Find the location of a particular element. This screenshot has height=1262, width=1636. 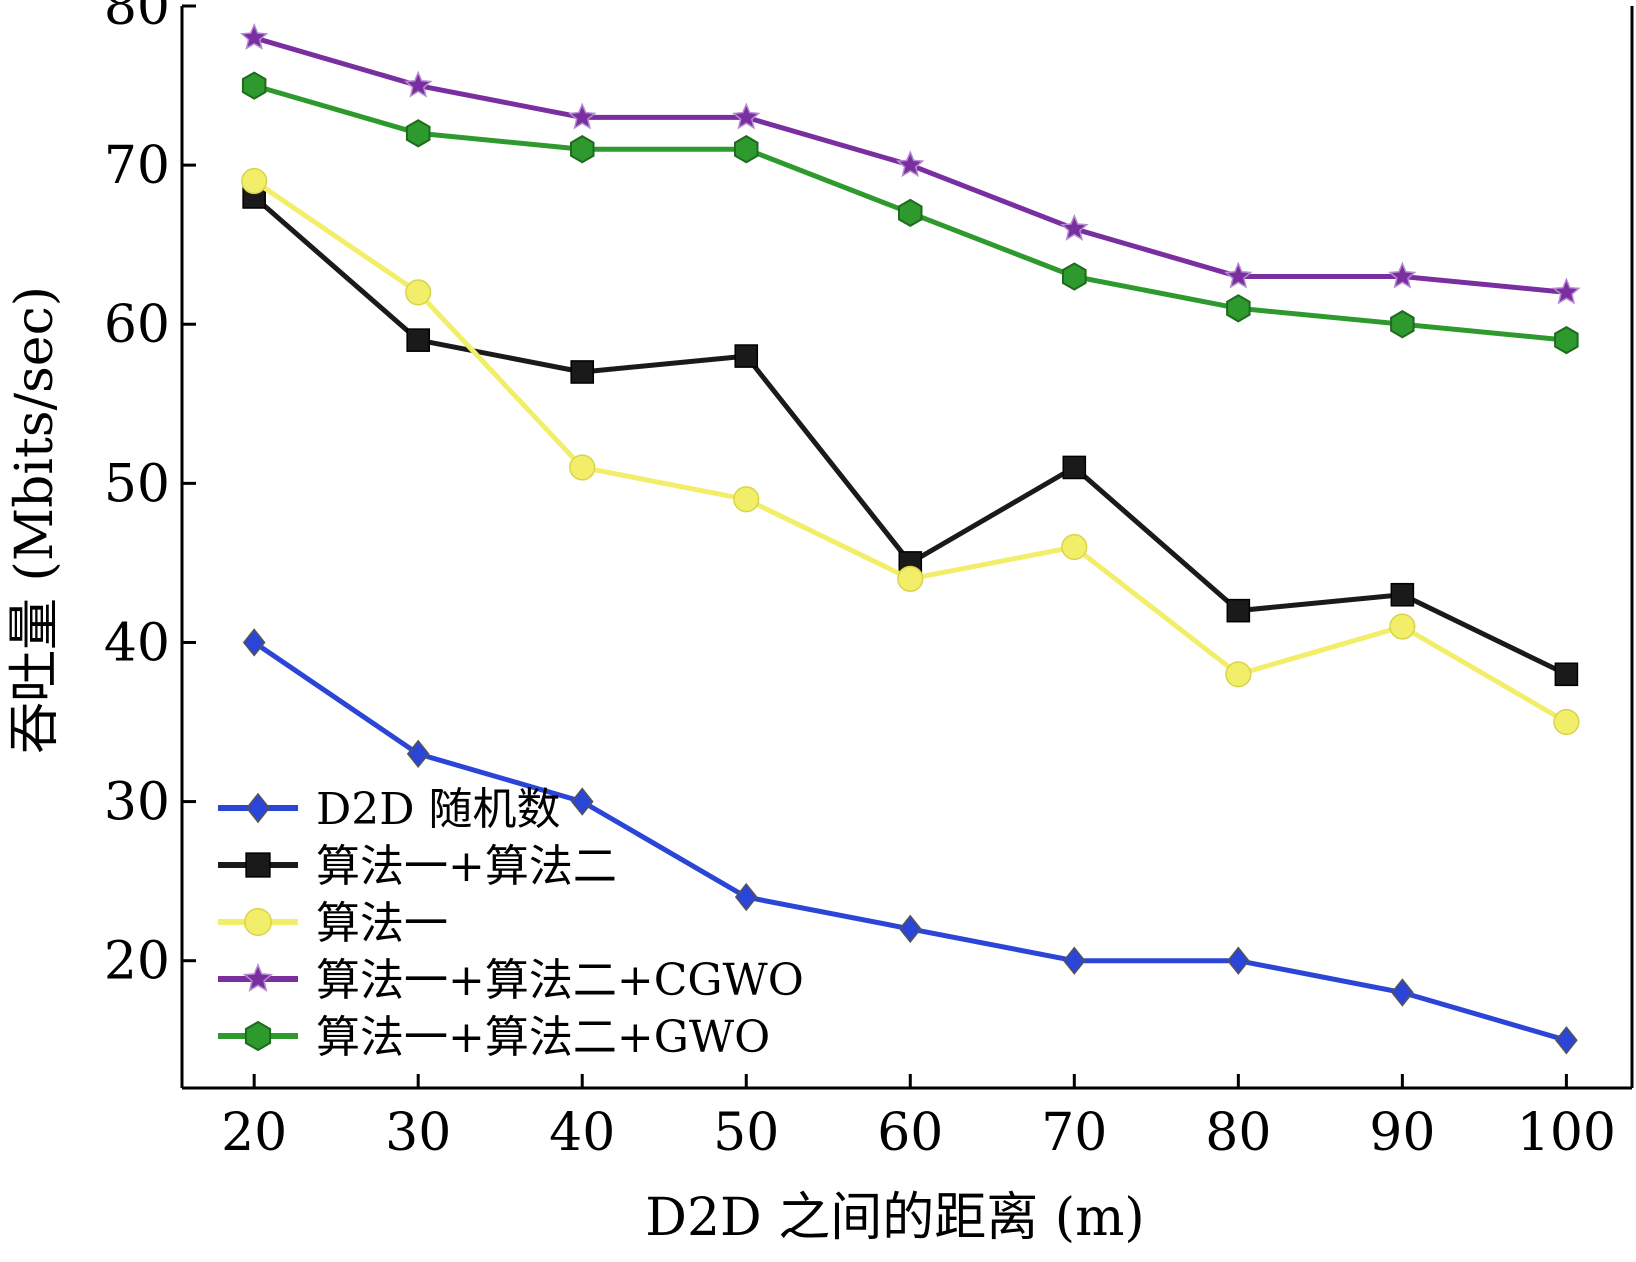

y-tick-label: 30 is located at coordinates (137, 803).